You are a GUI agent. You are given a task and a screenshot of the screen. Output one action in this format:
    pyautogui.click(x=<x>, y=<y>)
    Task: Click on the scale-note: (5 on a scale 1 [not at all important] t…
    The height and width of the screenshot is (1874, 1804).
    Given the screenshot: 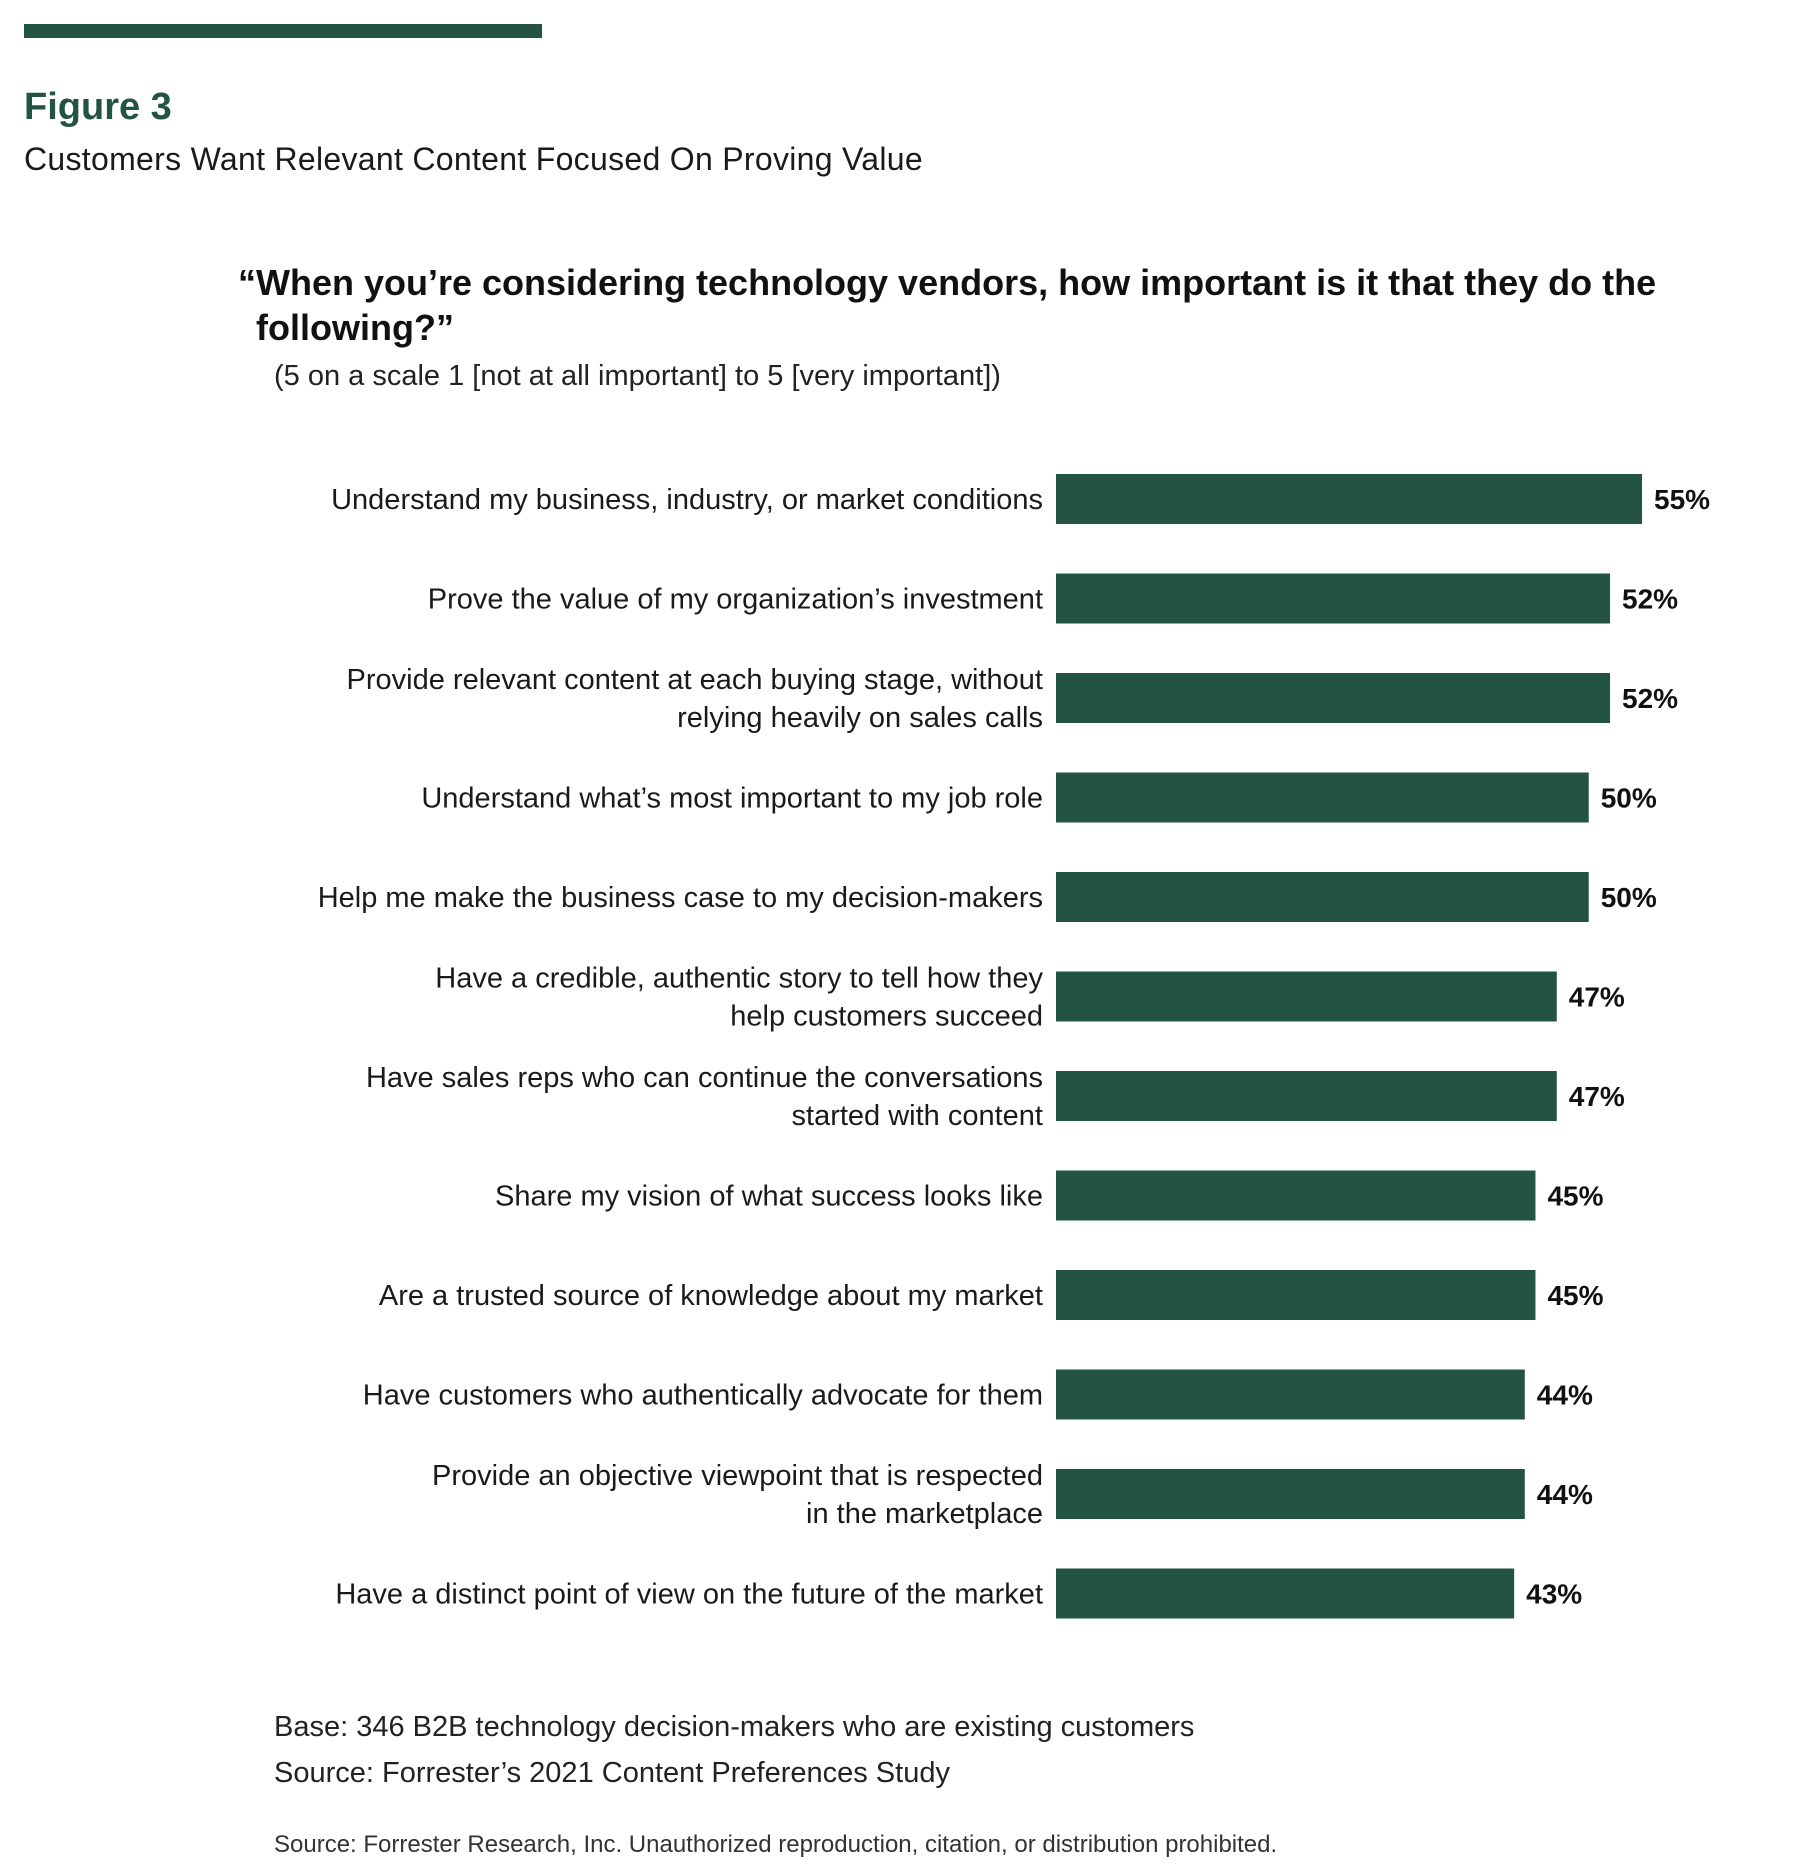 What is the action you would take?
    pyautogui.click(x=637, y=376)
    